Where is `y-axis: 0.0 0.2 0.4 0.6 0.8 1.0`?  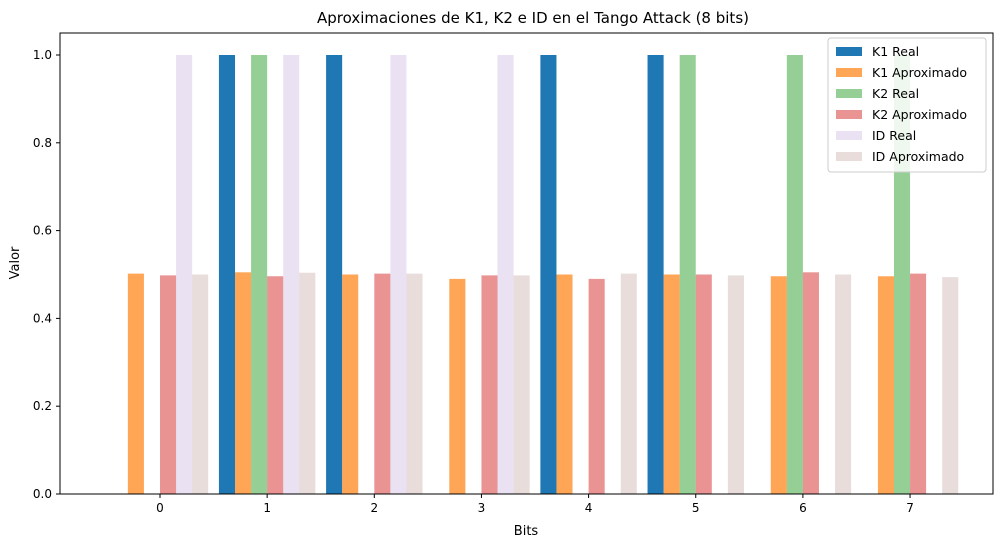
y-axis: 0.0 0.2 0.4 0.6 0.8 1.0 is located at coordinates (46, 274).